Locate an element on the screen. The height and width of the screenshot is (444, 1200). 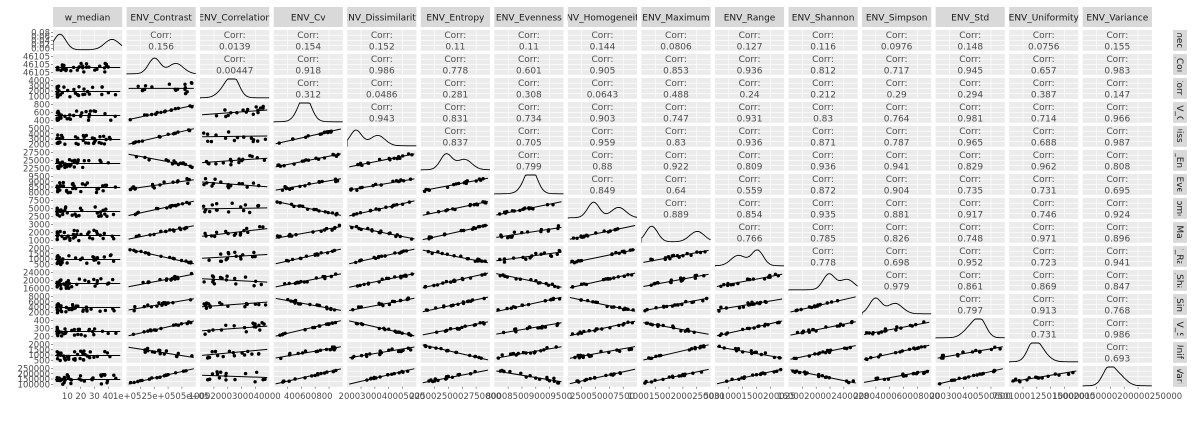
corr-value: 0.778 is located at coordinates (455, 72).